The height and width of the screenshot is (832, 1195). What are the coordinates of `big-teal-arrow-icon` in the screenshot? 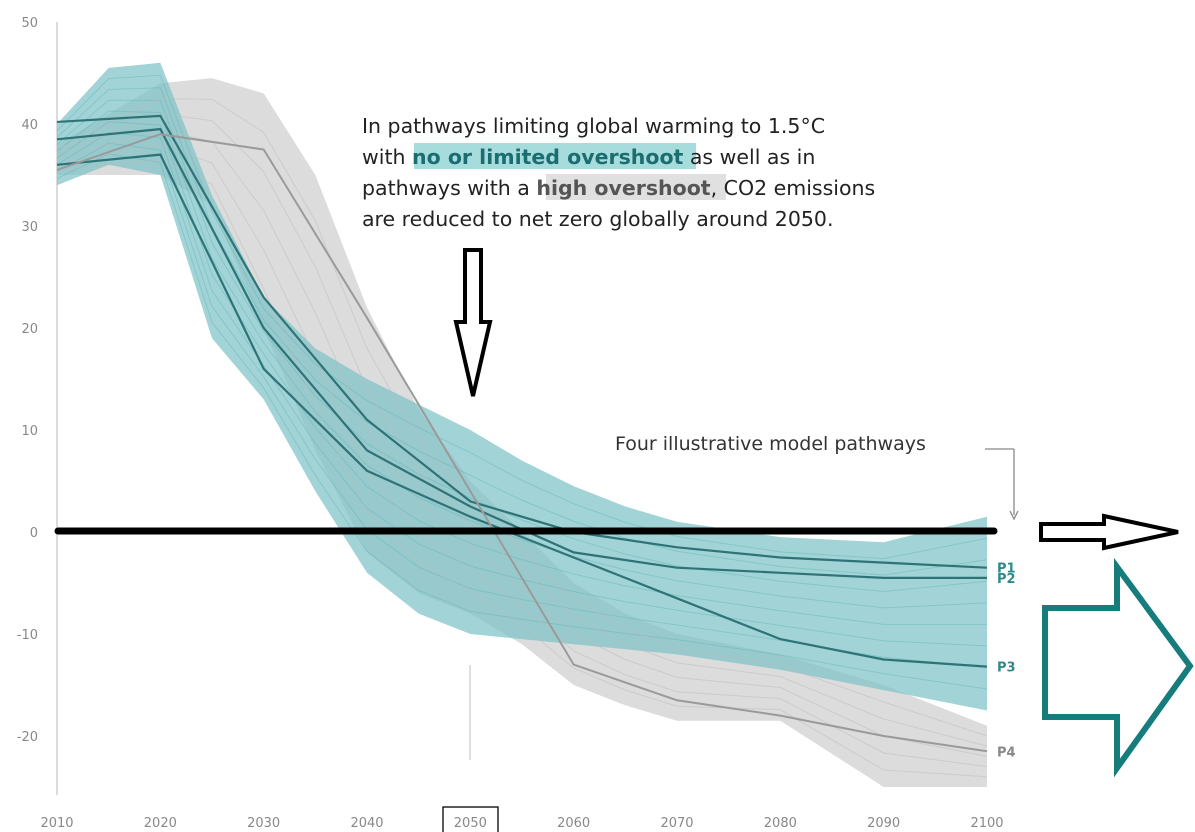 It's located at (1118, 667).